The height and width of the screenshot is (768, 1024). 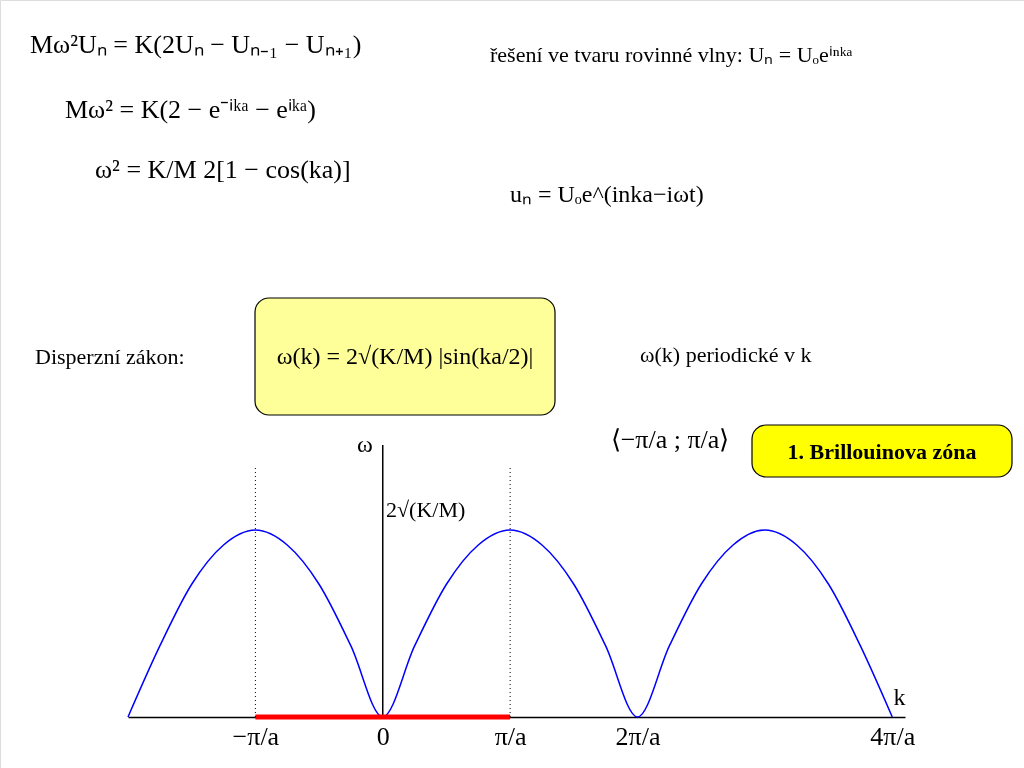 What do you see at coordinates (223, 169) in the screenshot?
I see `text: ω² = K/M 2[1 − cos(ka)]` at bounding box center [223, 169].